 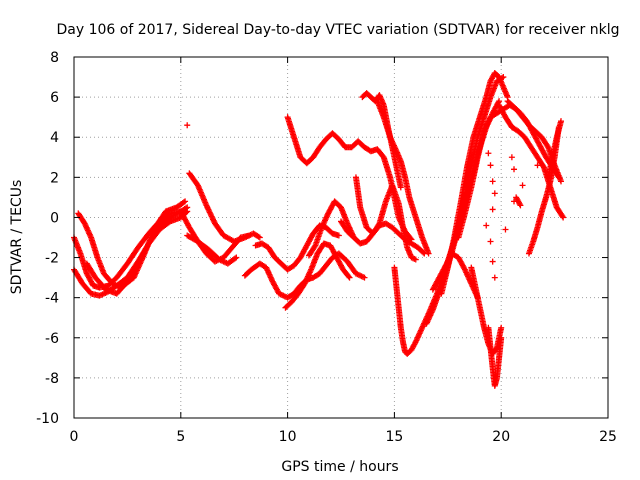 What do you see at coordinates (52, 259) in the screenshot?
I see `y-tick-label: -2` at bounding box center [52, 259].